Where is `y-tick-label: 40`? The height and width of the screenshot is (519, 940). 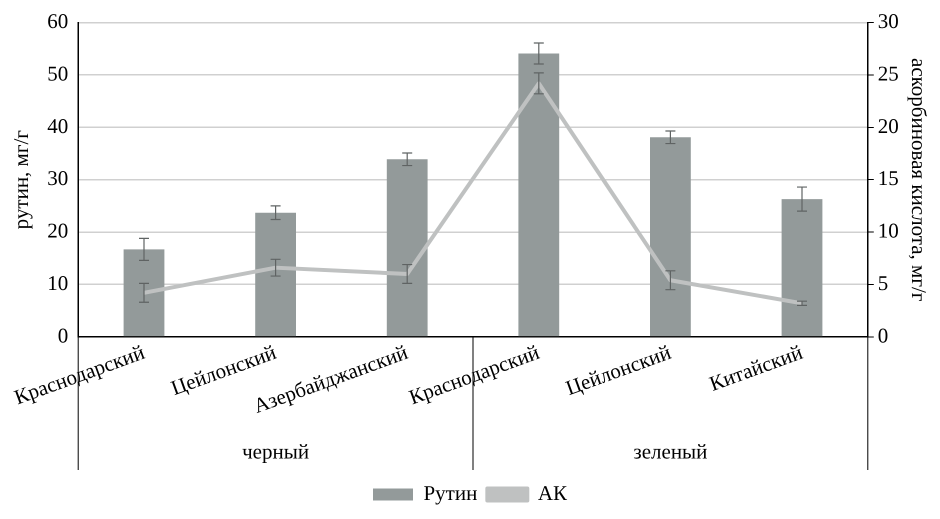
y-tick-label: 40 is located at coordinates (57, 126).